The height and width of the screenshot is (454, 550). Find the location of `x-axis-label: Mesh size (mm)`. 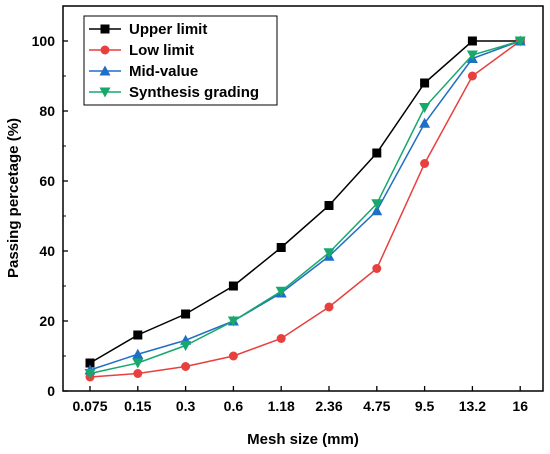

x-axis-label: Mesh size (mm) is located at coordinates (303, 439).